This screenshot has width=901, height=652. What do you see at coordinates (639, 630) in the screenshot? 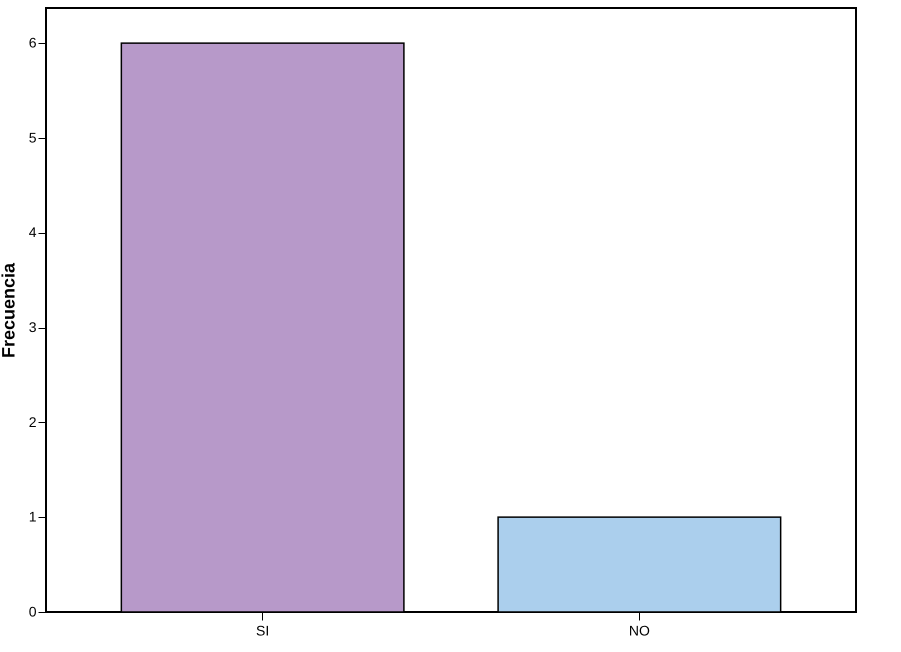
I see `x-tick-label: NO` at bounding box center [639, 630].